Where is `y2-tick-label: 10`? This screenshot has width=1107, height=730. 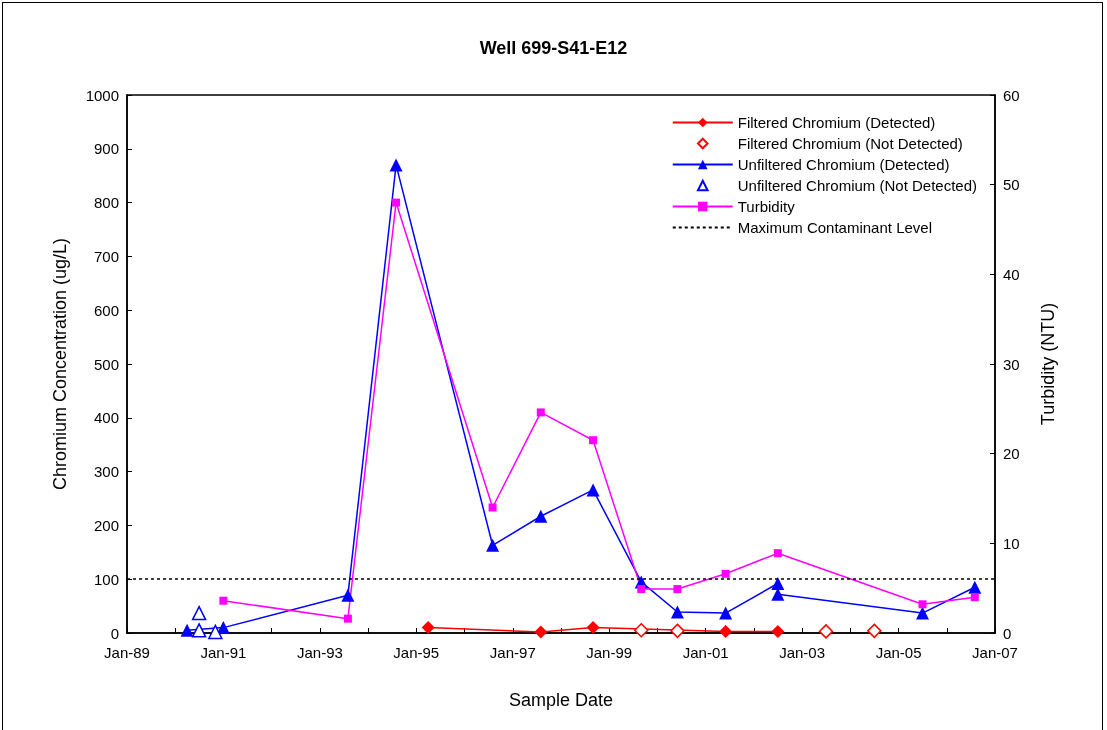 y2-tick-label: 10 is located at coordinates (1011, 543).